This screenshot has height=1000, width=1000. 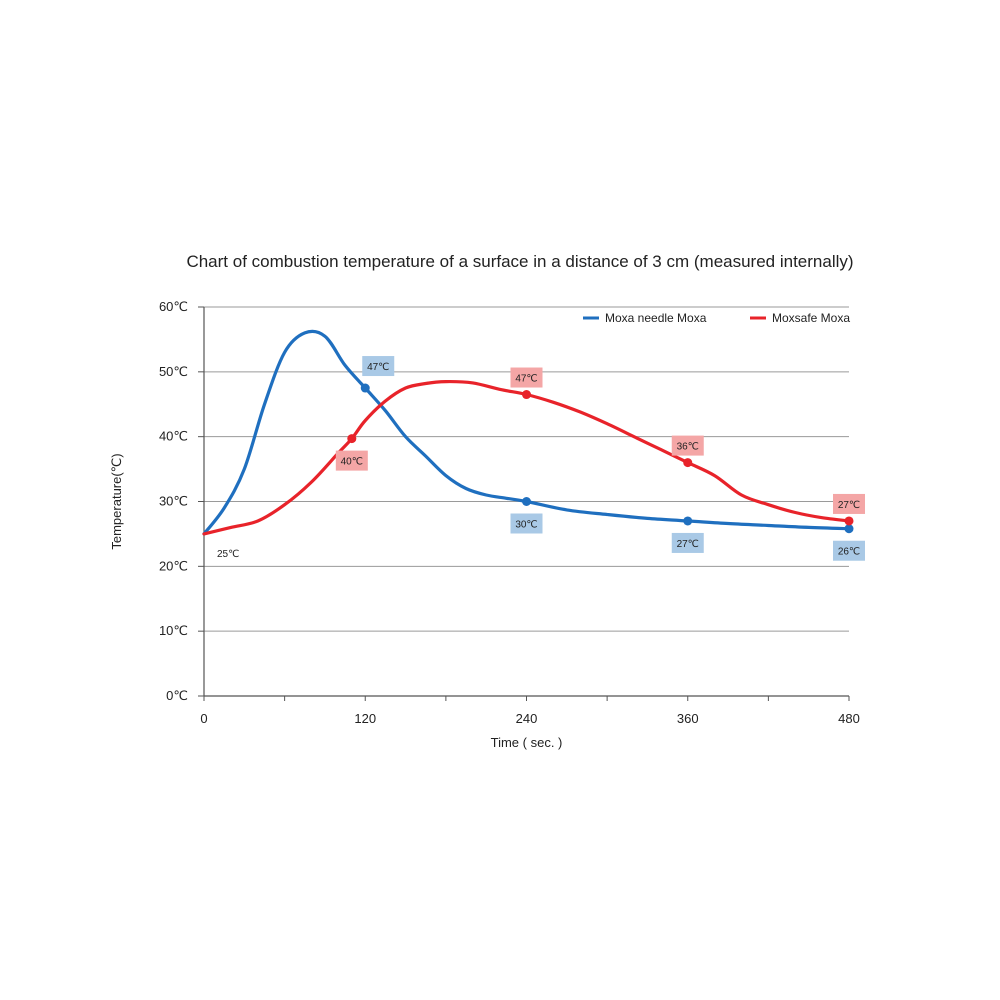 What do you see at coordinates (173, 501) in the screenshot?
I see `y-tick-label: 30℃` at bounding box center [173, 501].